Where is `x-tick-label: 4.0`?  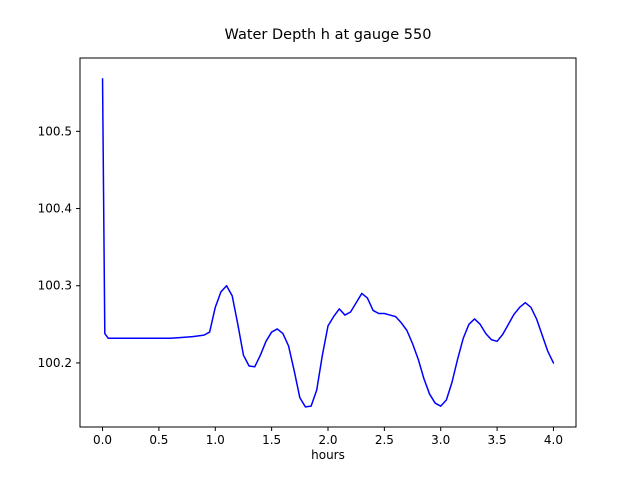
x-tick-label: 4.0 is located at coordinates (553, 440).